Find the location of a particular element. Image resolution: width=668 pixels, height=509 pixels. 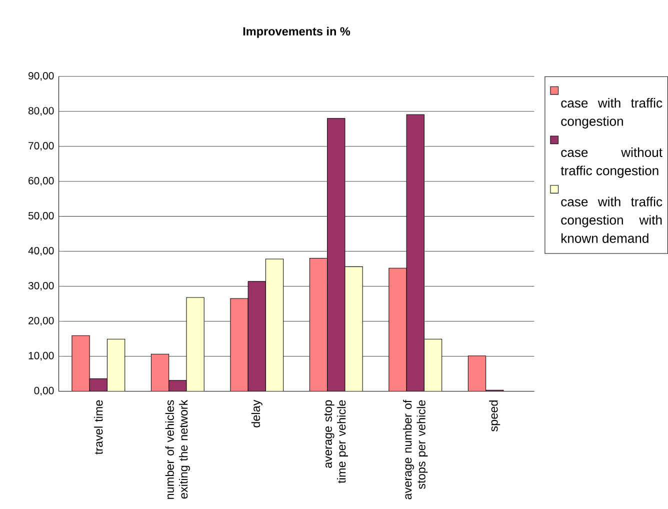

x-tick-label: speed is located at coordinates (494, 416).